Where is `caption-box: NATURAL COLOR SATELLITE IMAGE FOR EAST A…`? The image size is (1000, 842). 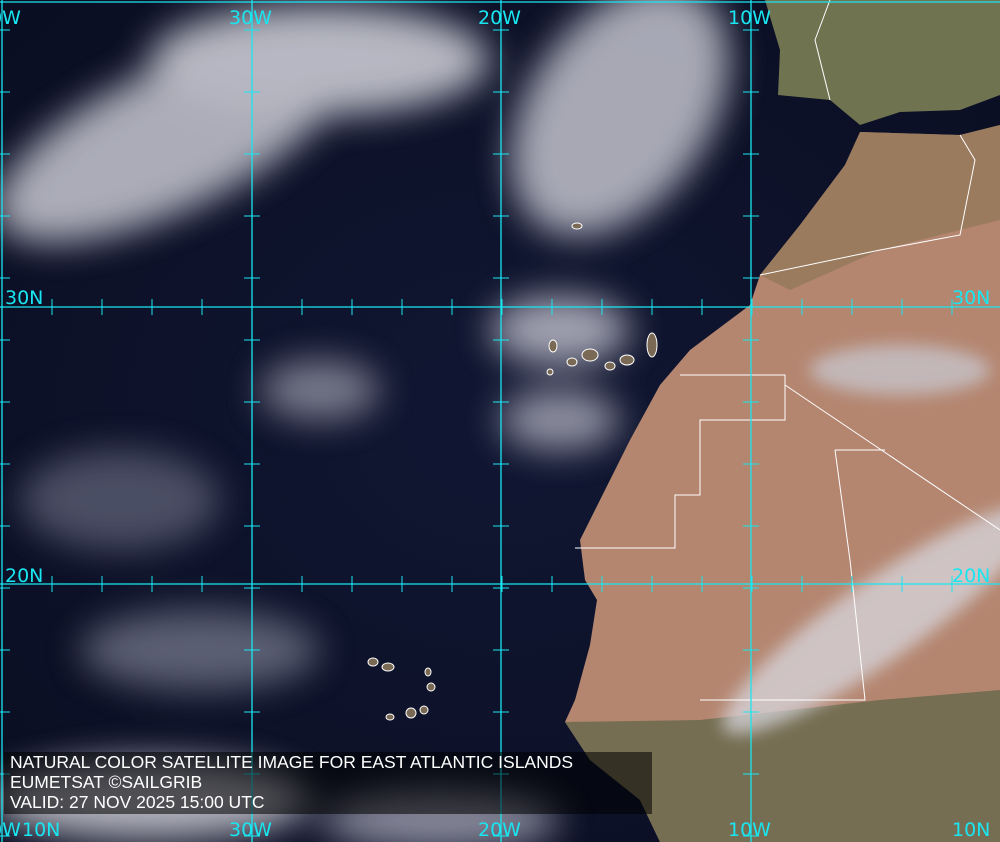
caption-box: NATURAL COLOR SATELLITE IMAGE FOR EAST A… is located at coordinates (328, 783).